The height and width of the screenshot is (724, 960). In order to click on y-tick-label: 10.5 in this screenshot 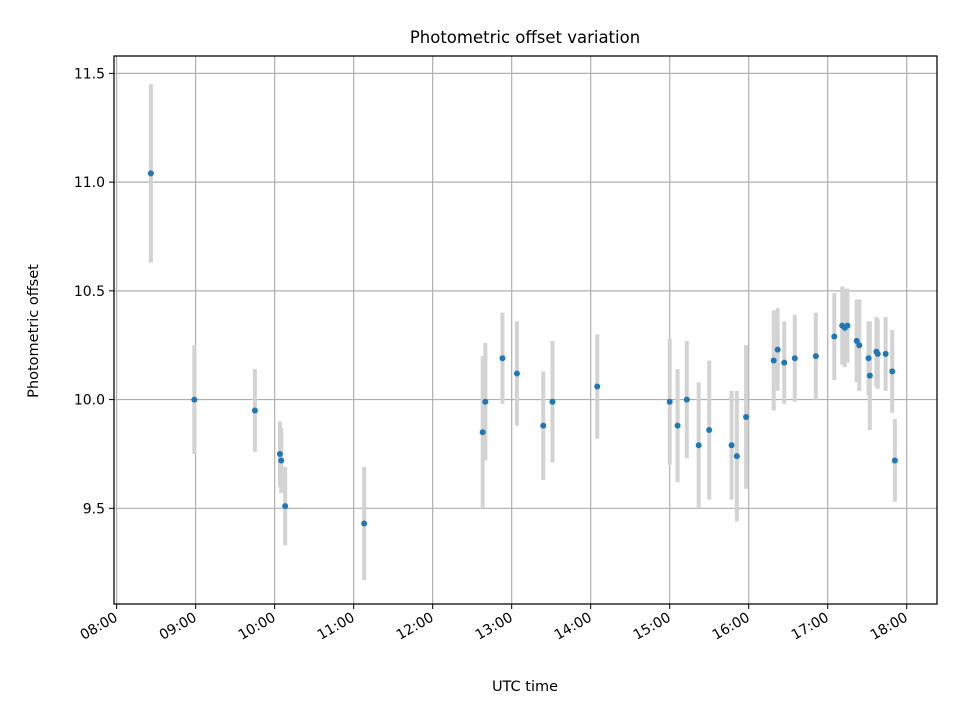, I will do `click(89, 292)`.